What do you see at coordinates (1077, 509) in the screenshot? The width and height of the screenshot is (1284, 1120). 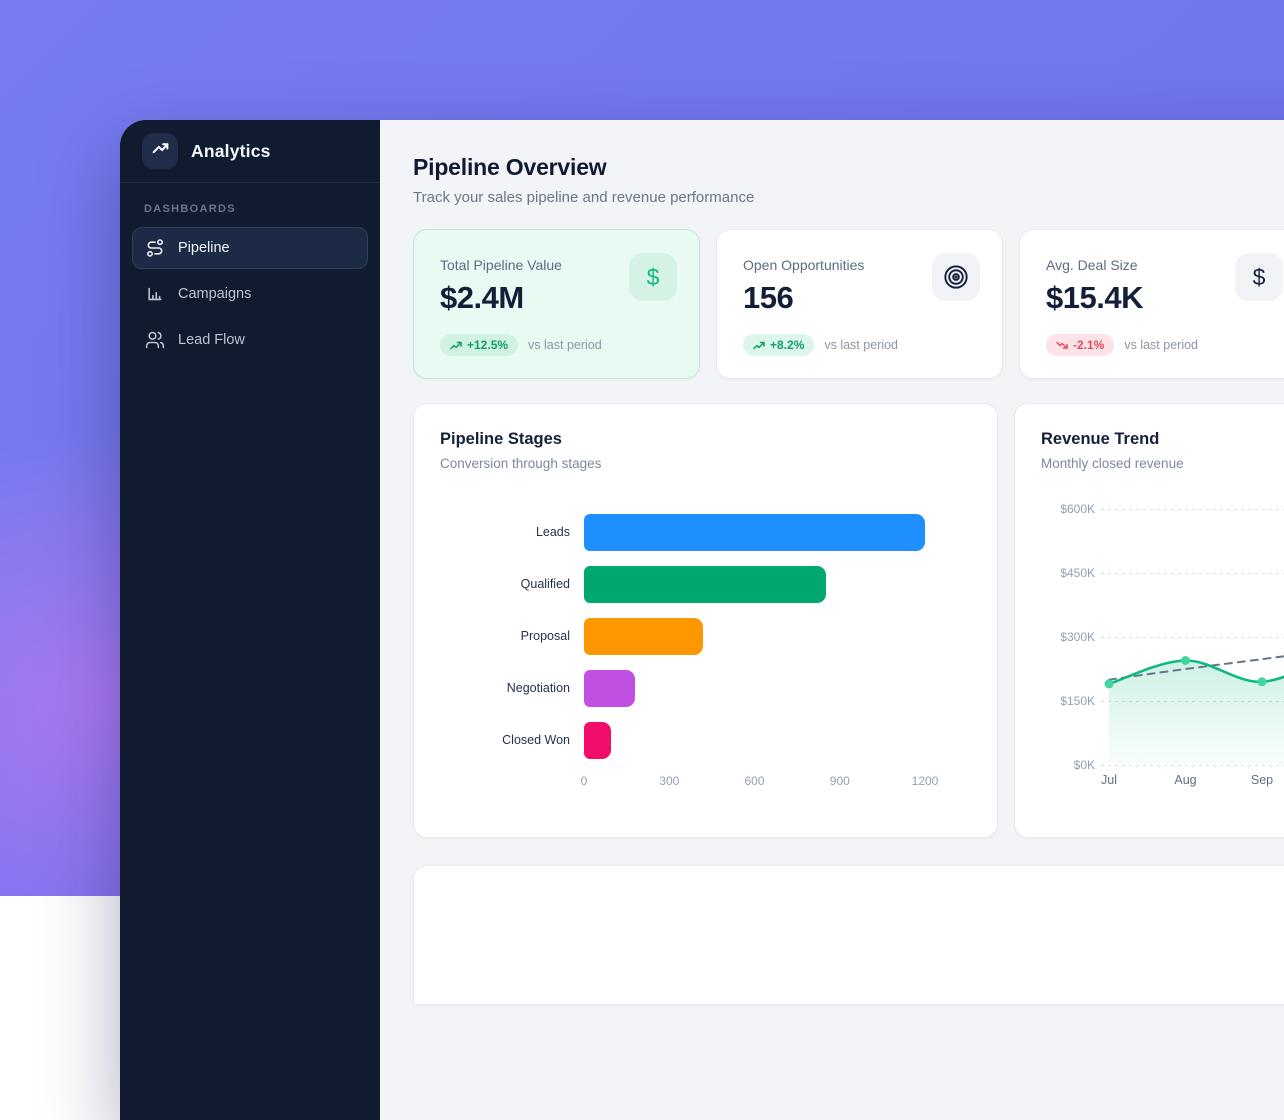 I see `y-tick: $600K` at bounding box center [1077, 509].